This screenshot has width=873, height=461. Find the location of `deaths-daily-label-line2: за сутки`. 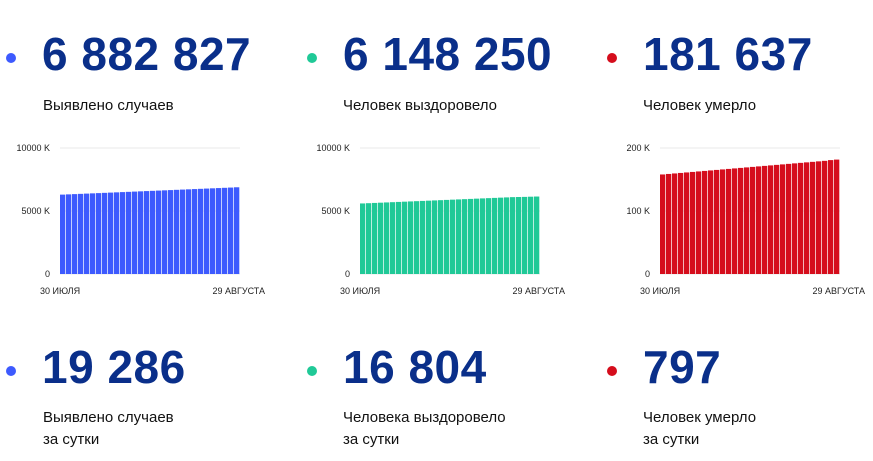

deaths-daily-label-line2: за сутки is located at coordinates (671, 439).